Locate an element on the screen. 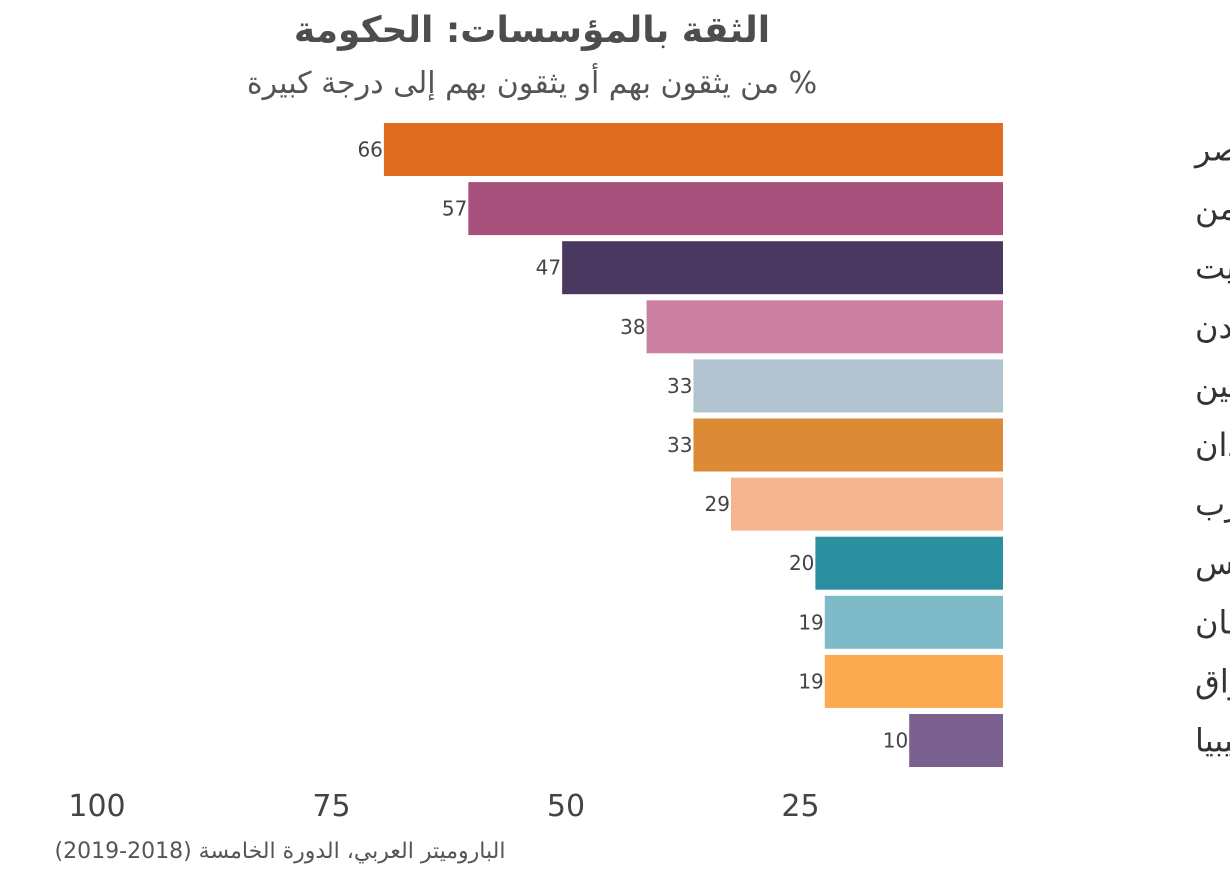 Image resolution: width=1230 pixels, height=879 pixels. chart-title: الثقة بالمؤسسات: الحكومة is located at coordinates (532, 30).